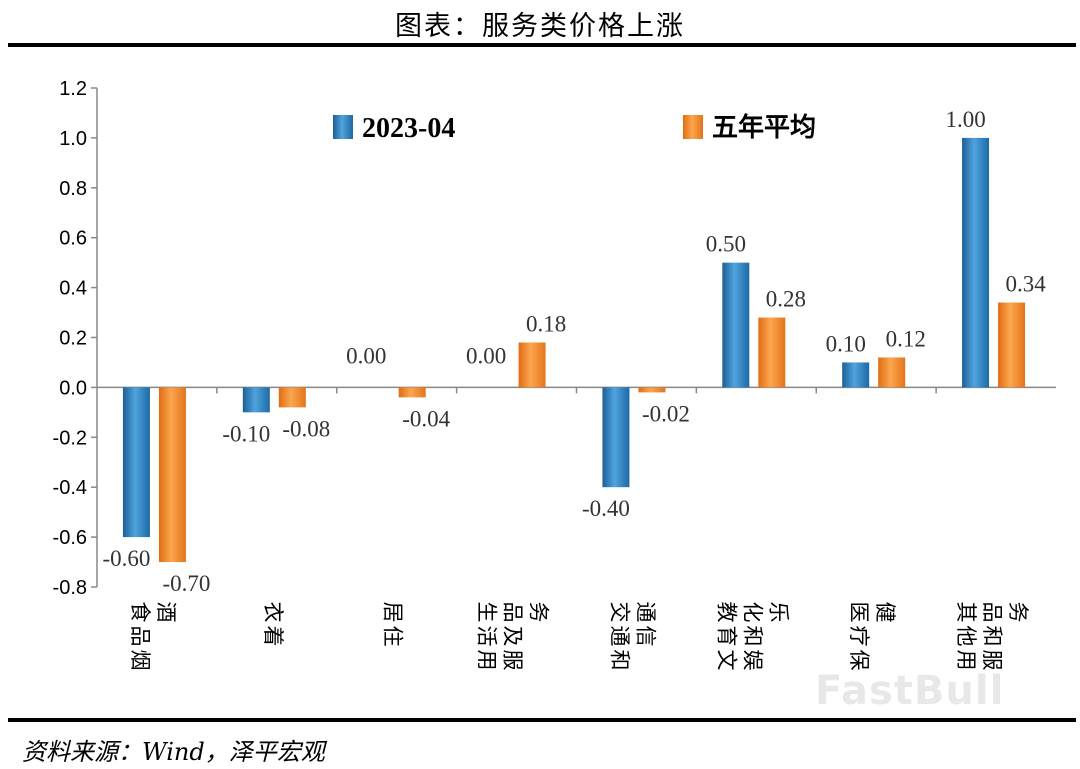 This screenshot has height=769, width=1080. What do you see at coordinates (542, 720) in the screenshot?
I see `bottom-rule` at bounding box center [542, 720].